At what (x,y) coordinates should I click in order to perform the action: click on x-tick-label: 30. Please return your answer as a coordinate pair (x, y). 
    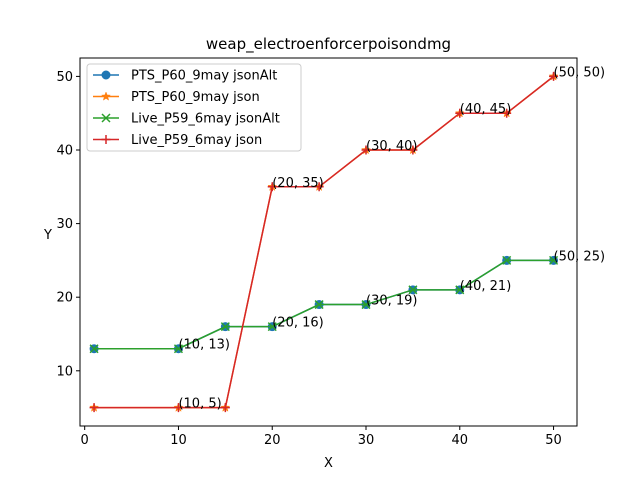
    Looking at the image, I should click on (366, 440).